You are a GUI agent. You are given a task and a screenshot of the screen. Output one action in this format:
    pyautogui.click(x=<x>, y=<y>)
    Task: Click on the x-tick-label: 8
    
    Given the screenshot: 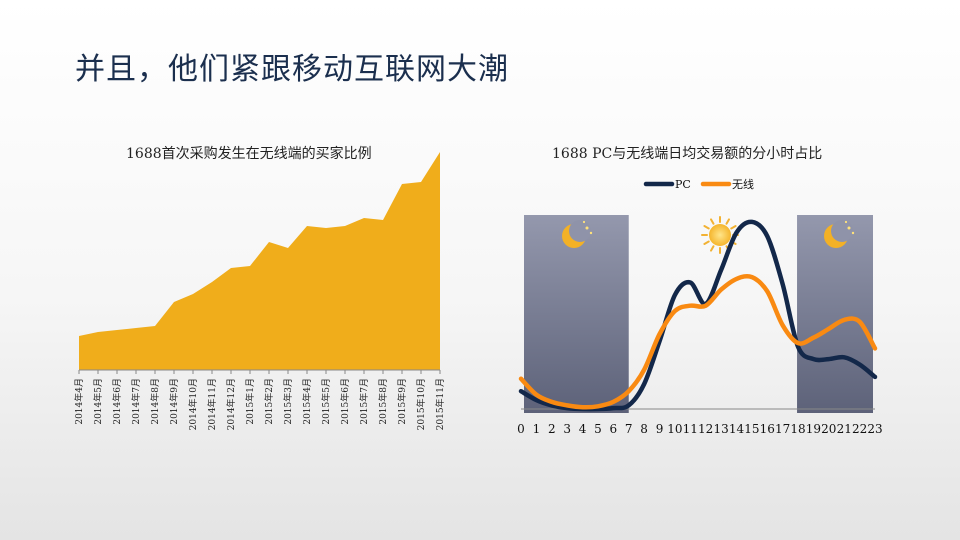 What is the action you would take?
    pyautogui.click(x=644, y=429)
    